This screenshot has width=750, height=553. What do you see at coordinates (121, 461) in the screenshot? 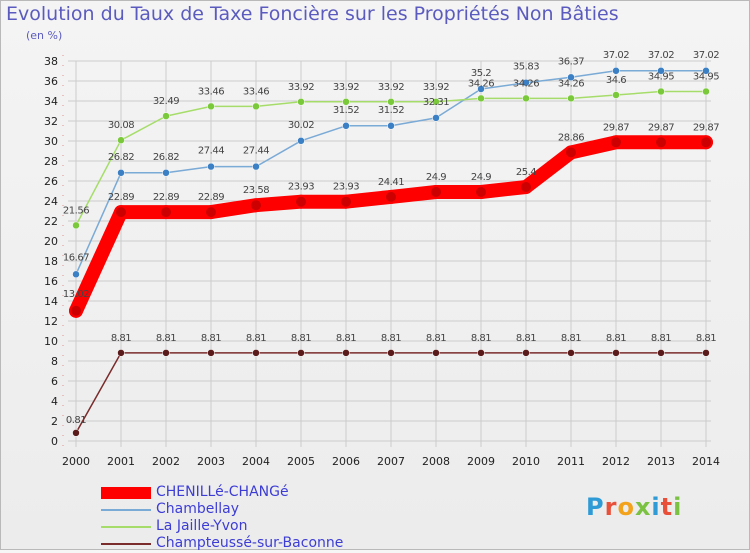
I see `x-tick-label: 2001` at bounding box center [121, 461].